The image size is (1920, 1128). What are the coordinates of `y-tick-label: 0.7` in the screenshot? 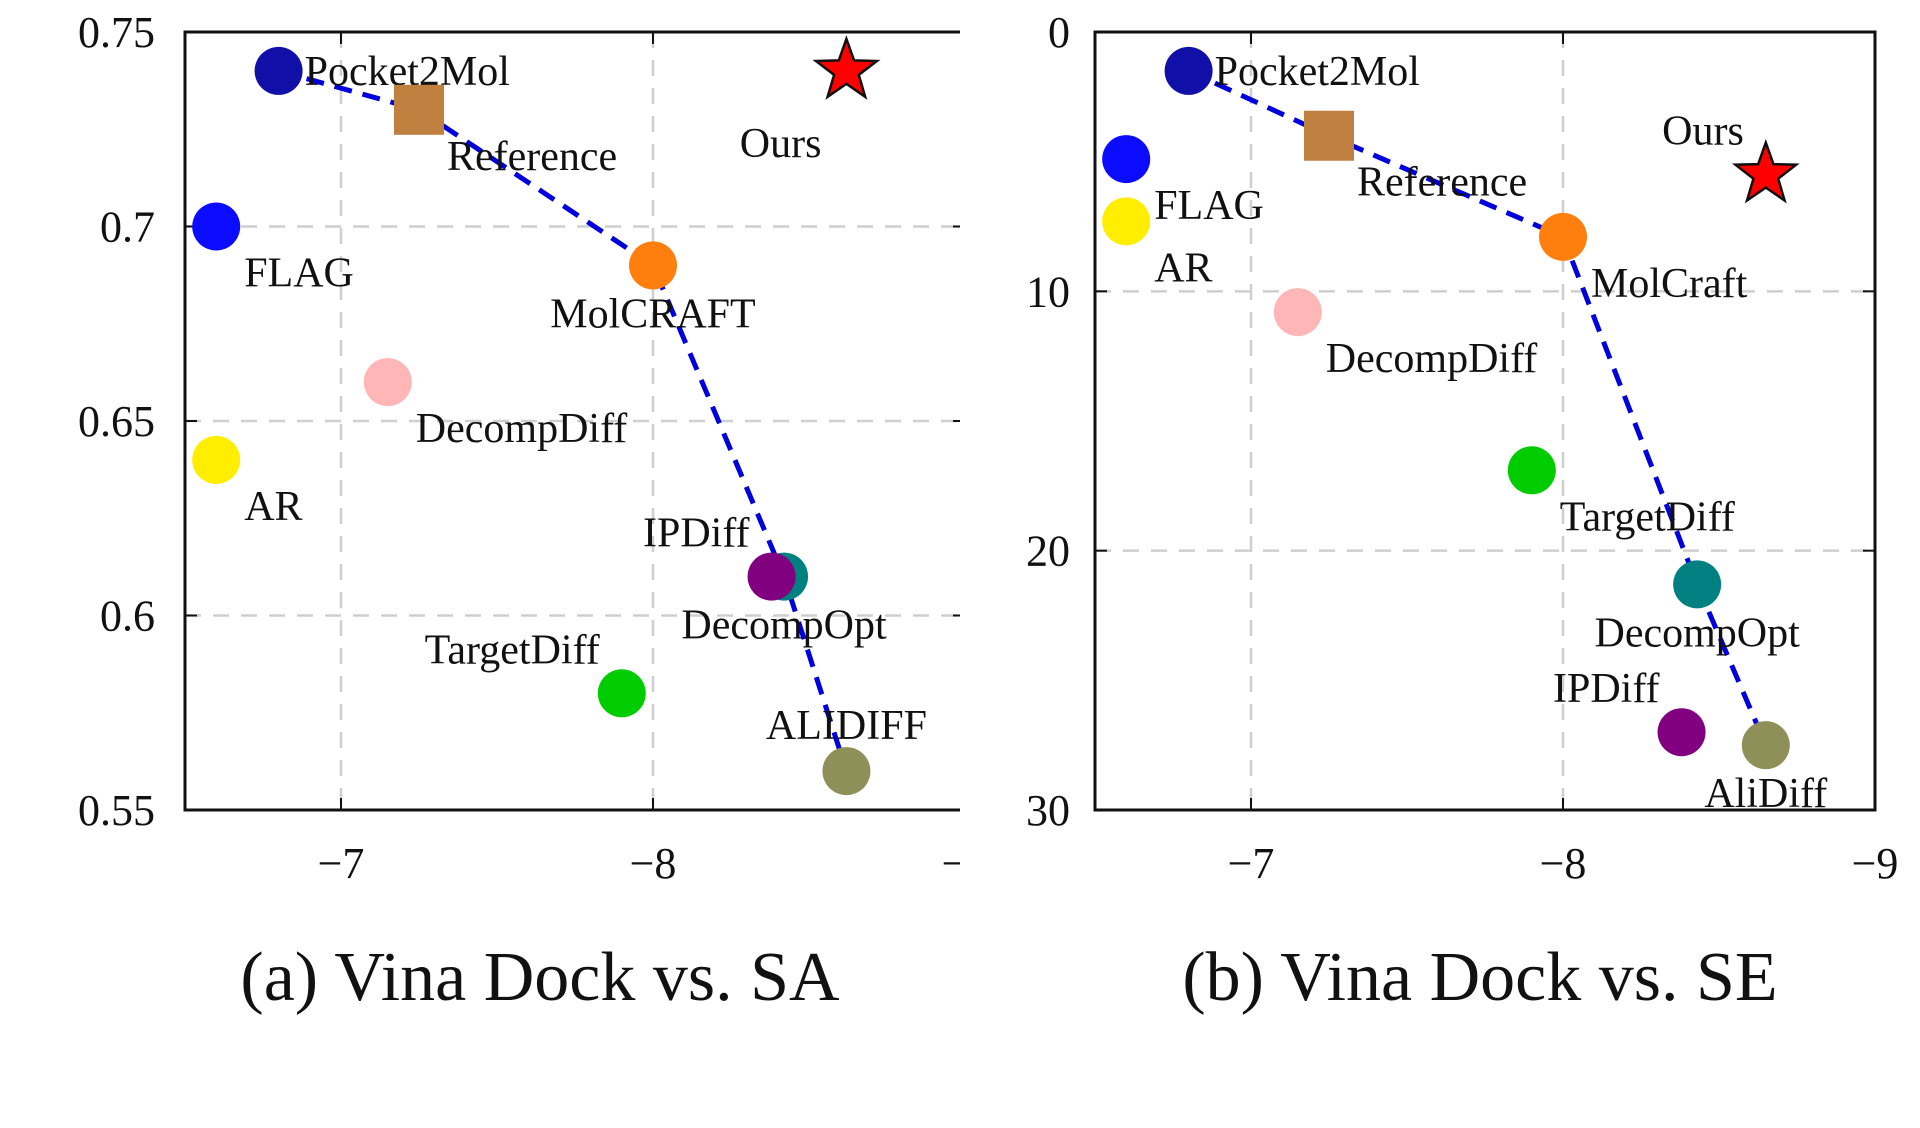 It's located at (127, 227).